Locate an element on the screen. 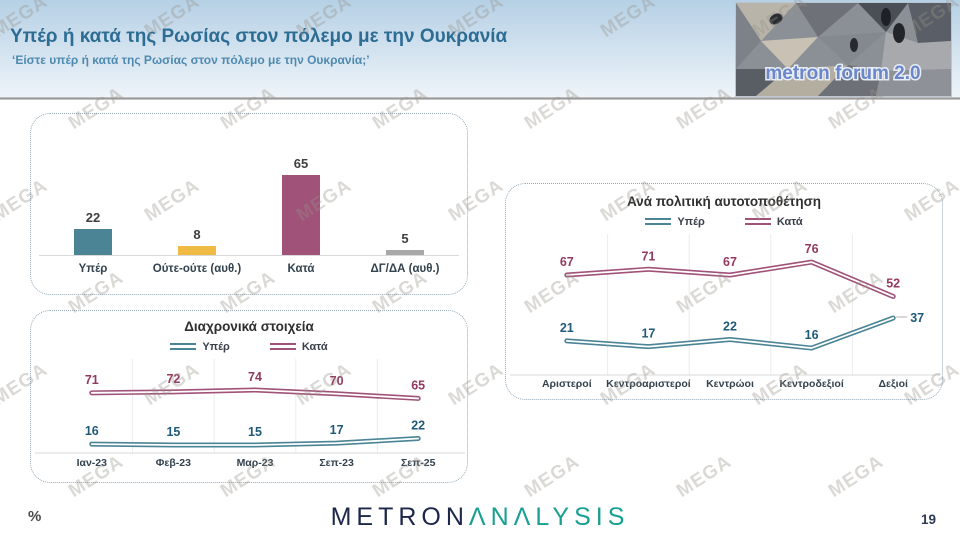 Image resolution: width=960 pixels, height=540 pixels. bar-value-label: 65 is located at coordinates (301, 163).